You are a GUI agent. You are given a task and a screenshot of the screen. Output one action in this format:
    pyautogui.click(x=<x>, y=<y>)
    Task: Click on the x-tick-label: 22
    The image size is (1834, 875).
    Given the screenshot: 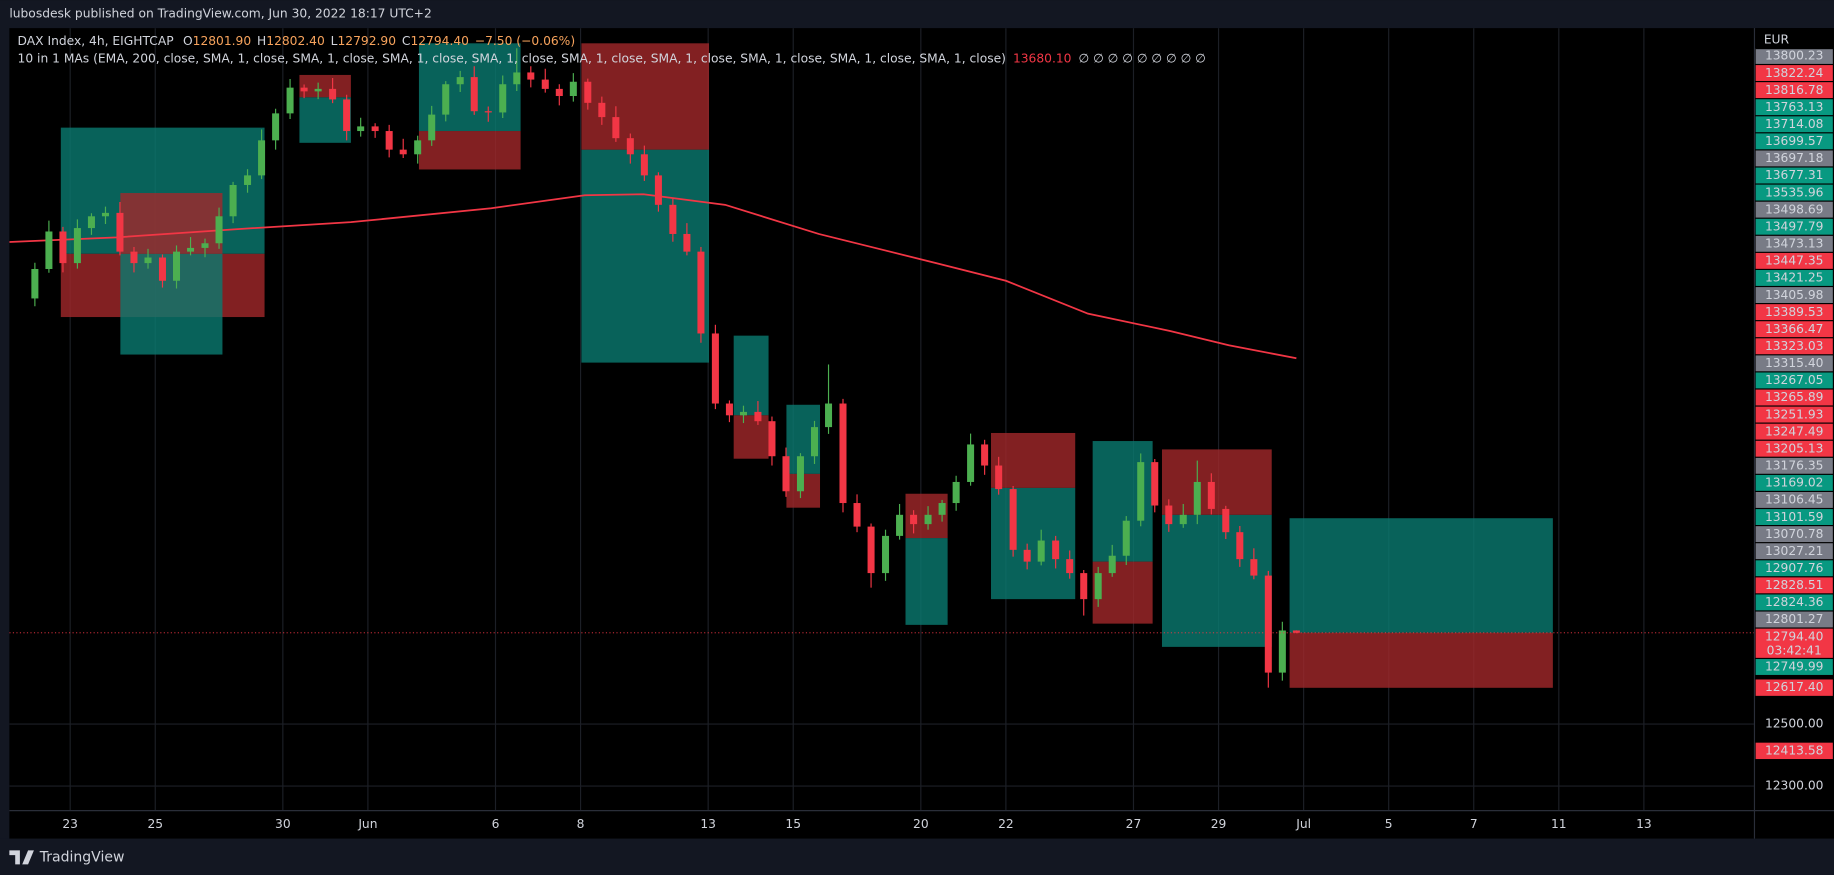 What is the action you would take?
    pyautogui.click(x=1006, y=824)
    